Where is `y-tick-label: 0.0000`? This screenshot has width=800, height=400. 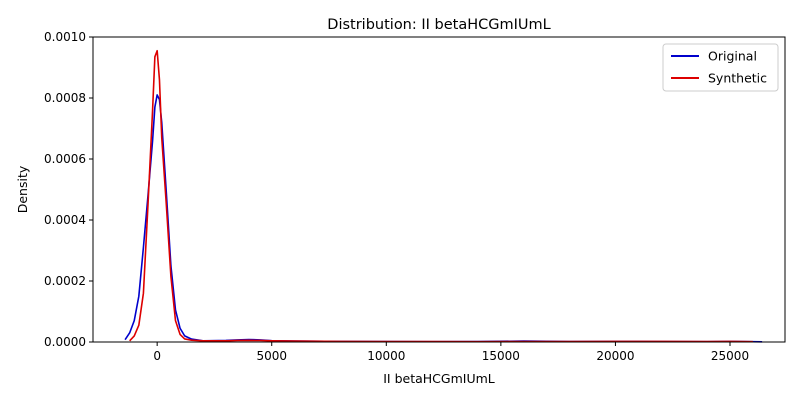
y-tick-label: 0.0000 is located at coordinates (65, 342).